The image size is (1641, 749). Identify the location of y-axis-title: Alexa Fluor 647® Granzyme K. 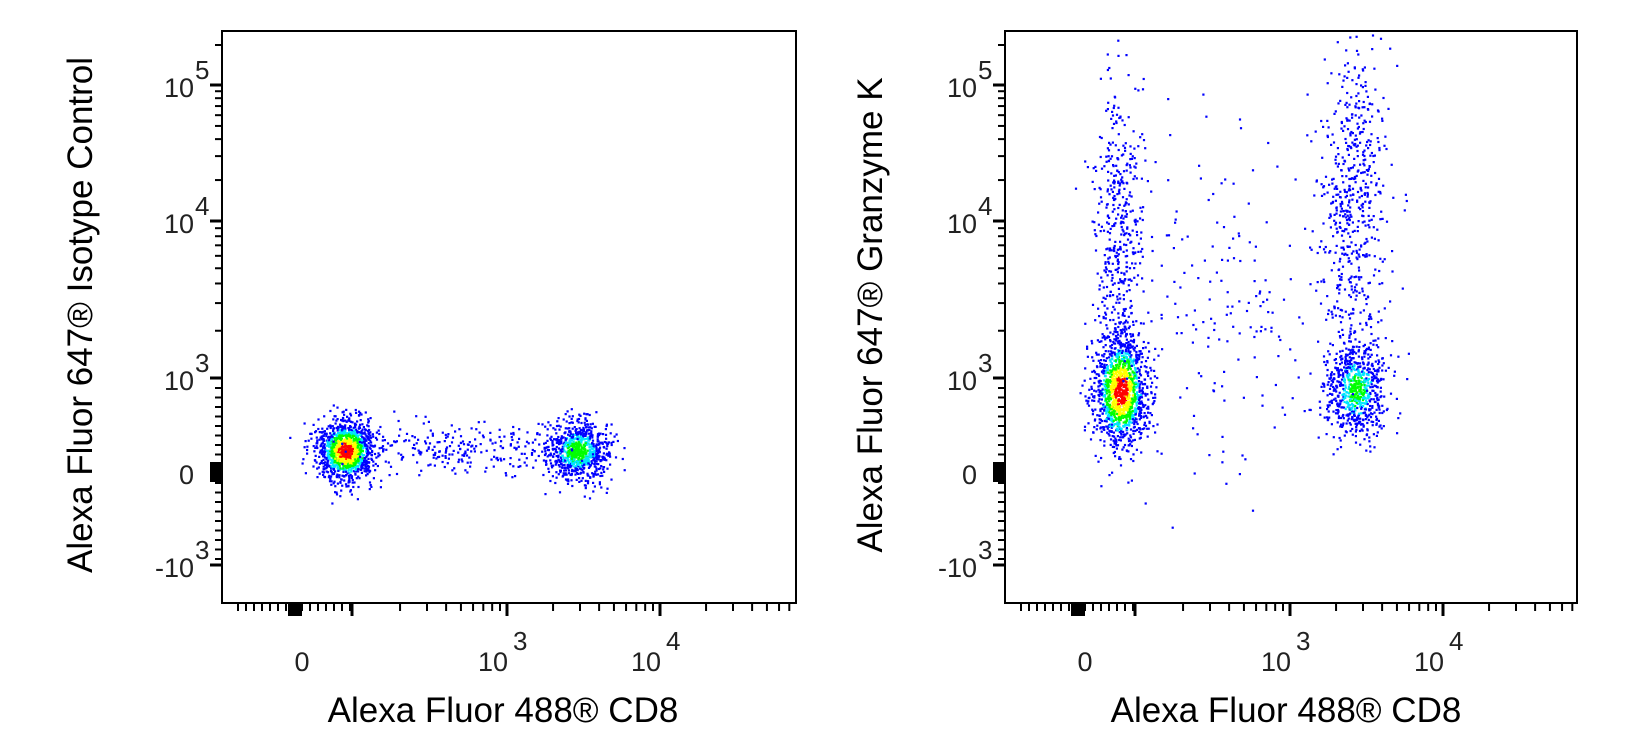
(870, 314).